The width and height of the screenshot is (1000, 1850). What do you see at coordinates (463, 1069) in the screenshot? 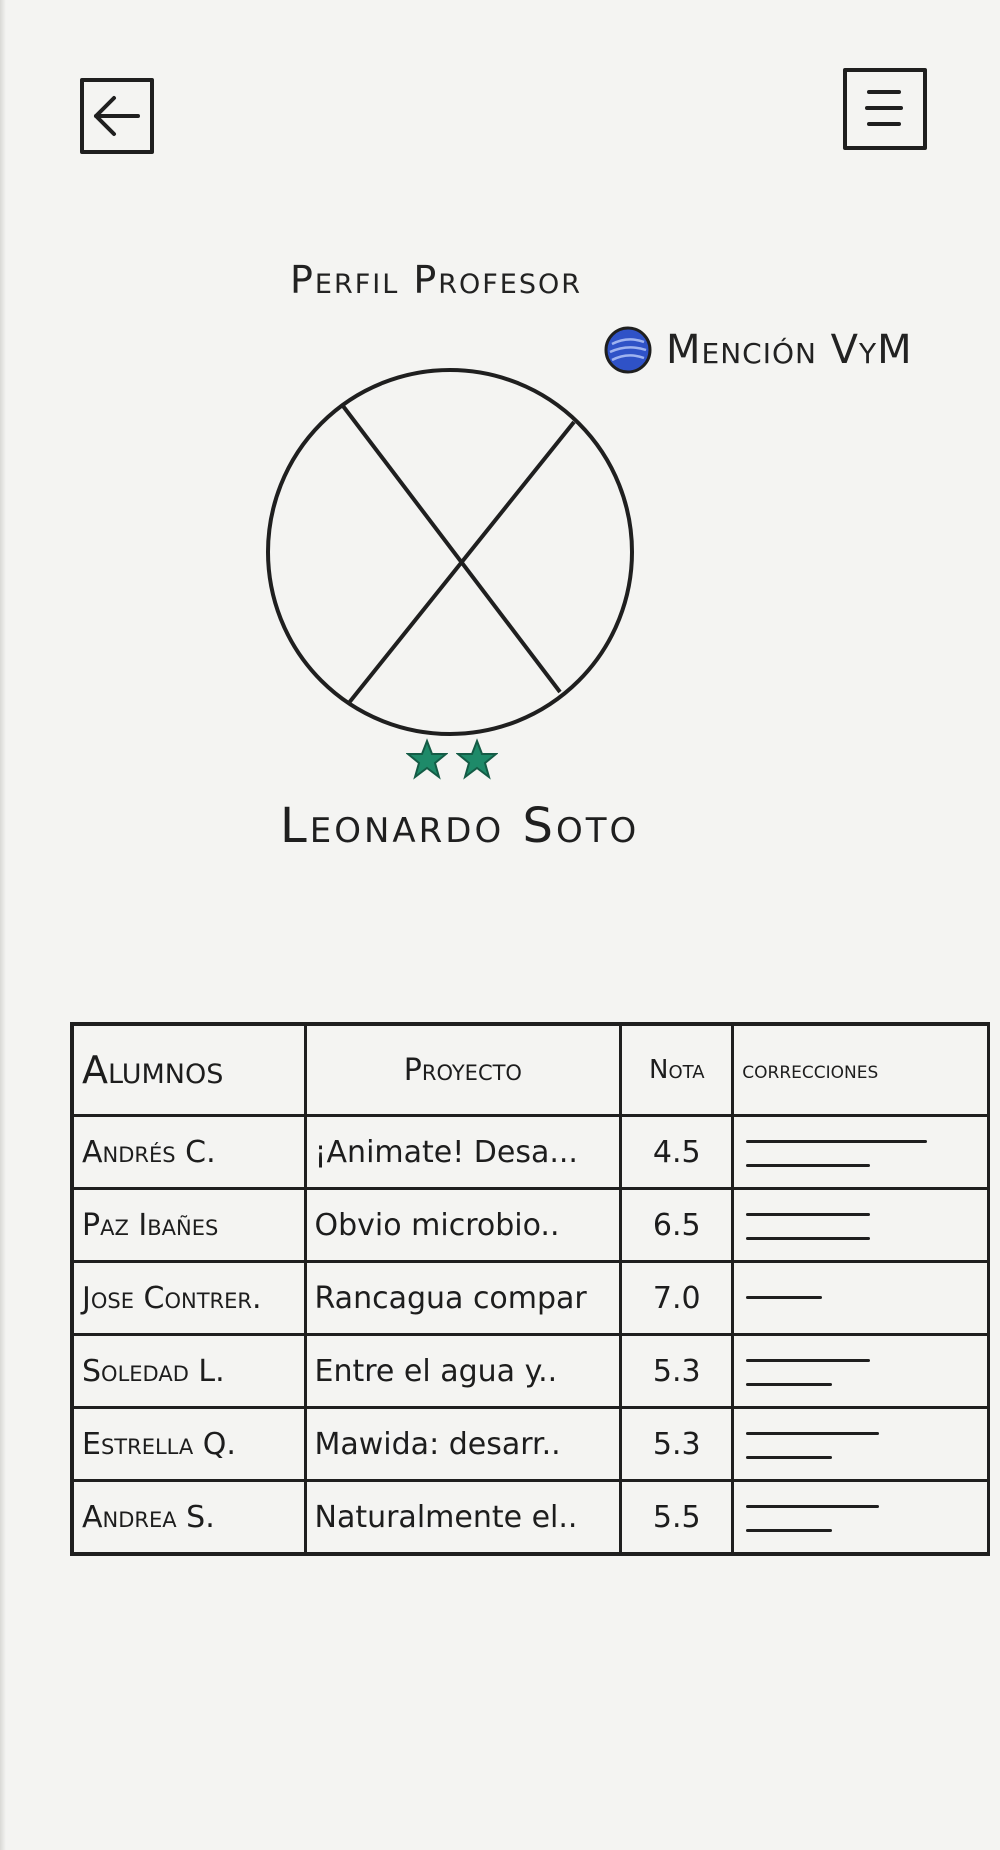
I see `header-proyecto: Proyecto` at bounding box center [463, 1069].